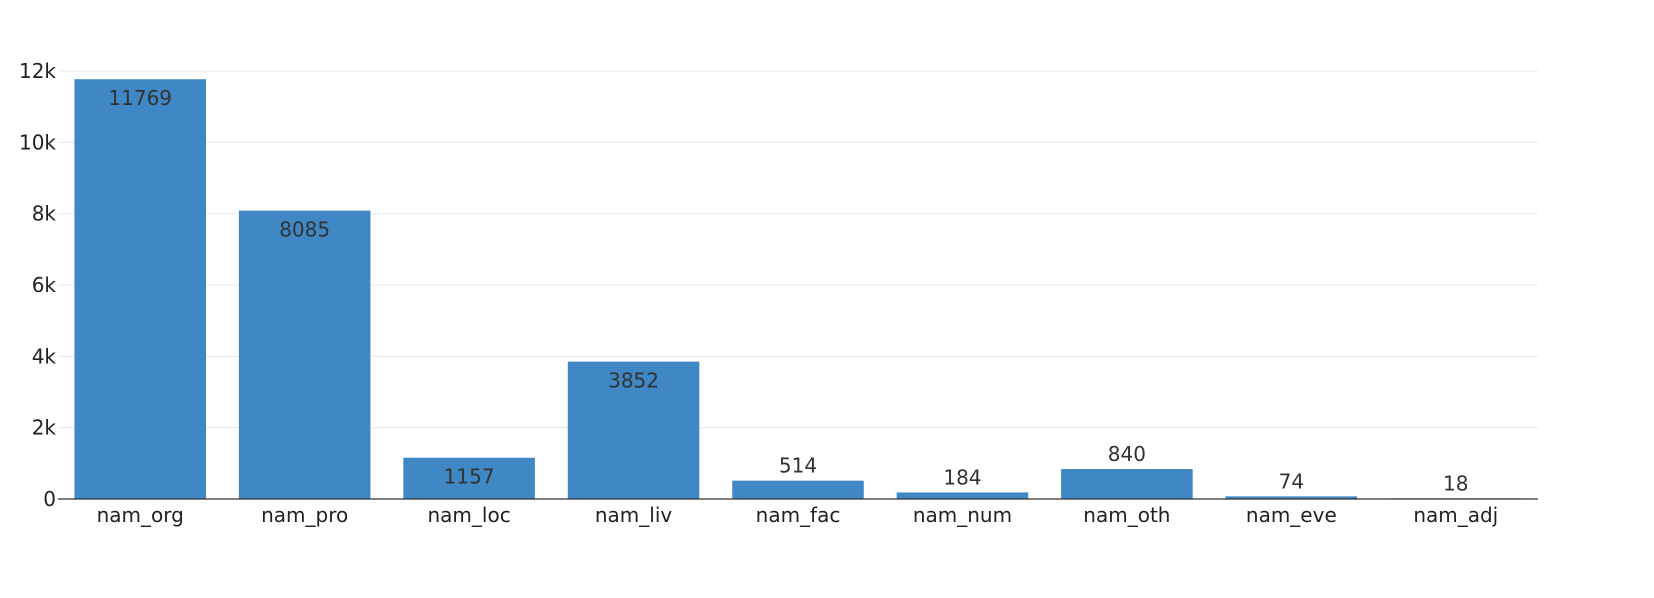 The width and height of the screenshot is (1654, 598). What do you see at coordinates (962, 495) in the screenshot?
I see `bar-nam_num` at bounding box center [962, 495].